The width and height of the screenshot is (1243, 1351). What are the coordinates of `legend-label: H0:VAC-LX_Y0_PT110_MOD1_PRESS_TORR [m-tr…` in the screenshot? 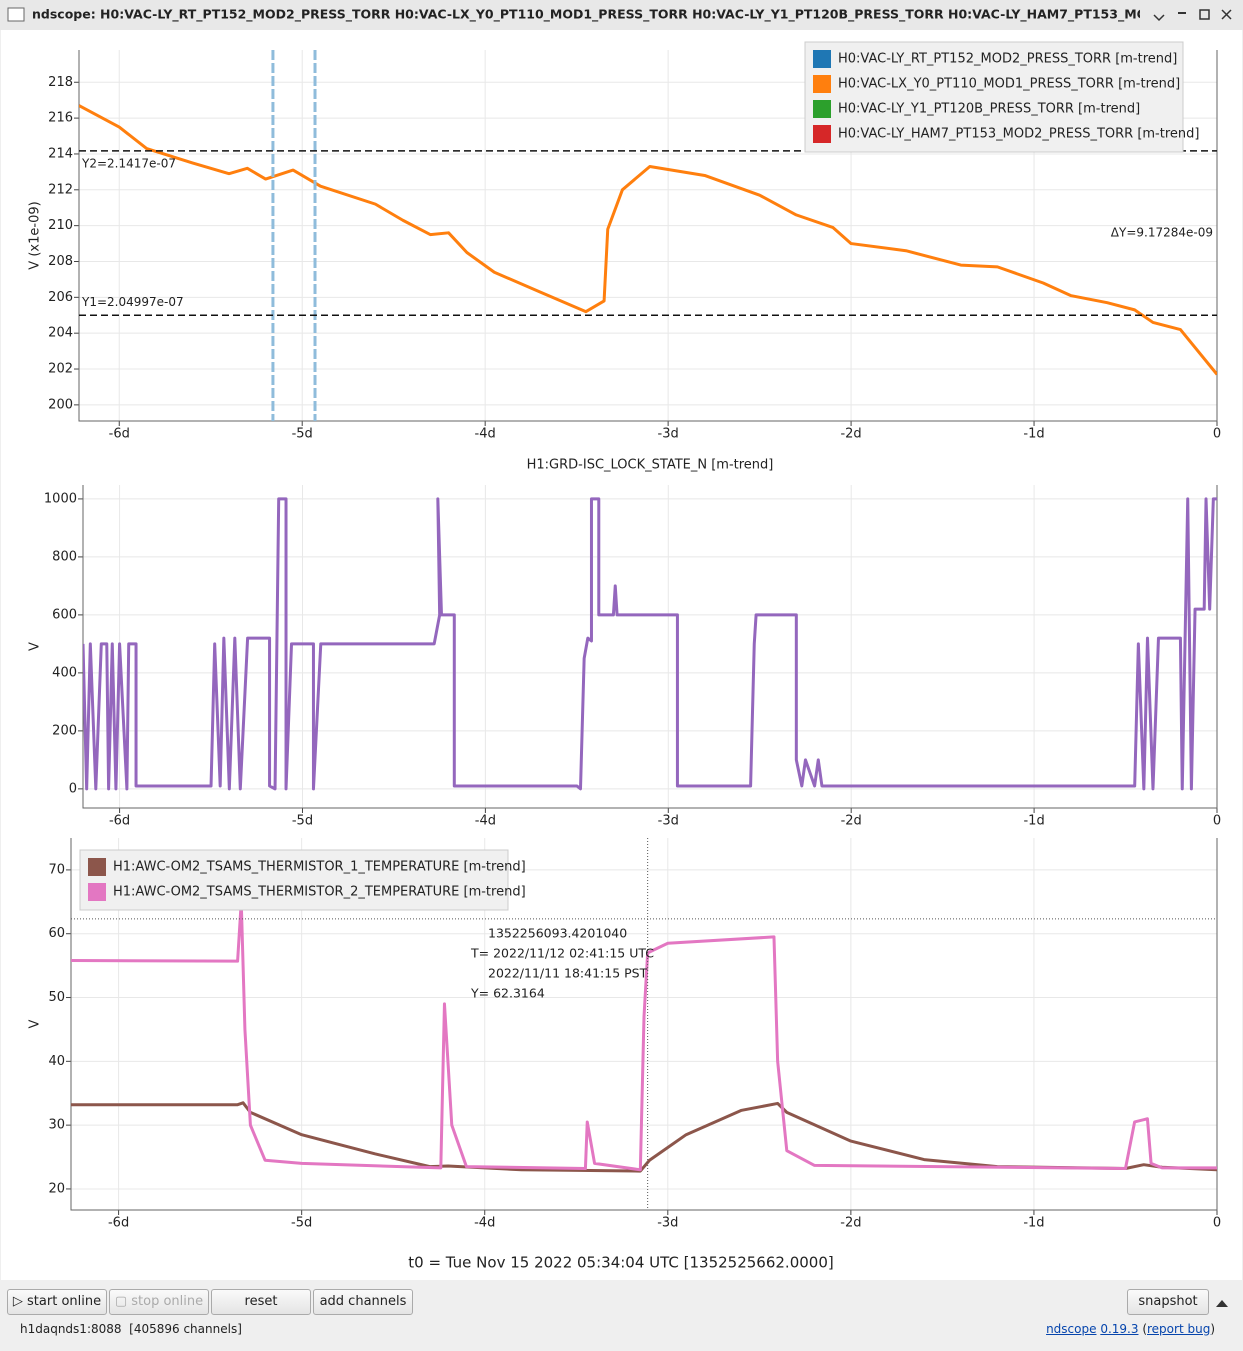 It's located at (1009, 84).